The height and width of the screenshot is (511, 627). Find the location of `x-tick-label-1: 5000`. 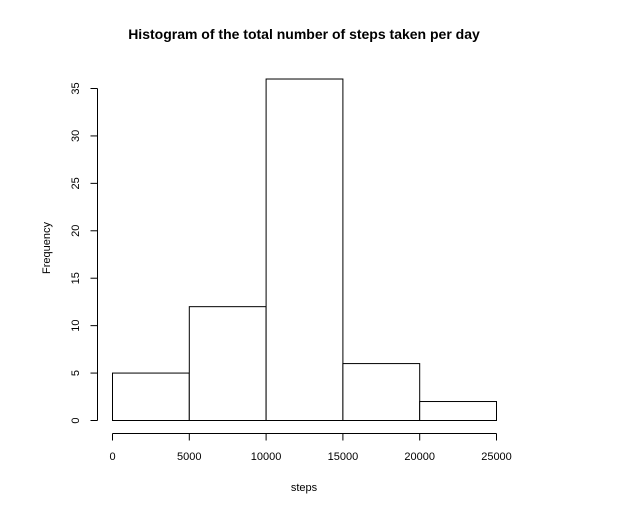

x-tick-label-1: 5000 is located at coordinates (189, 457).